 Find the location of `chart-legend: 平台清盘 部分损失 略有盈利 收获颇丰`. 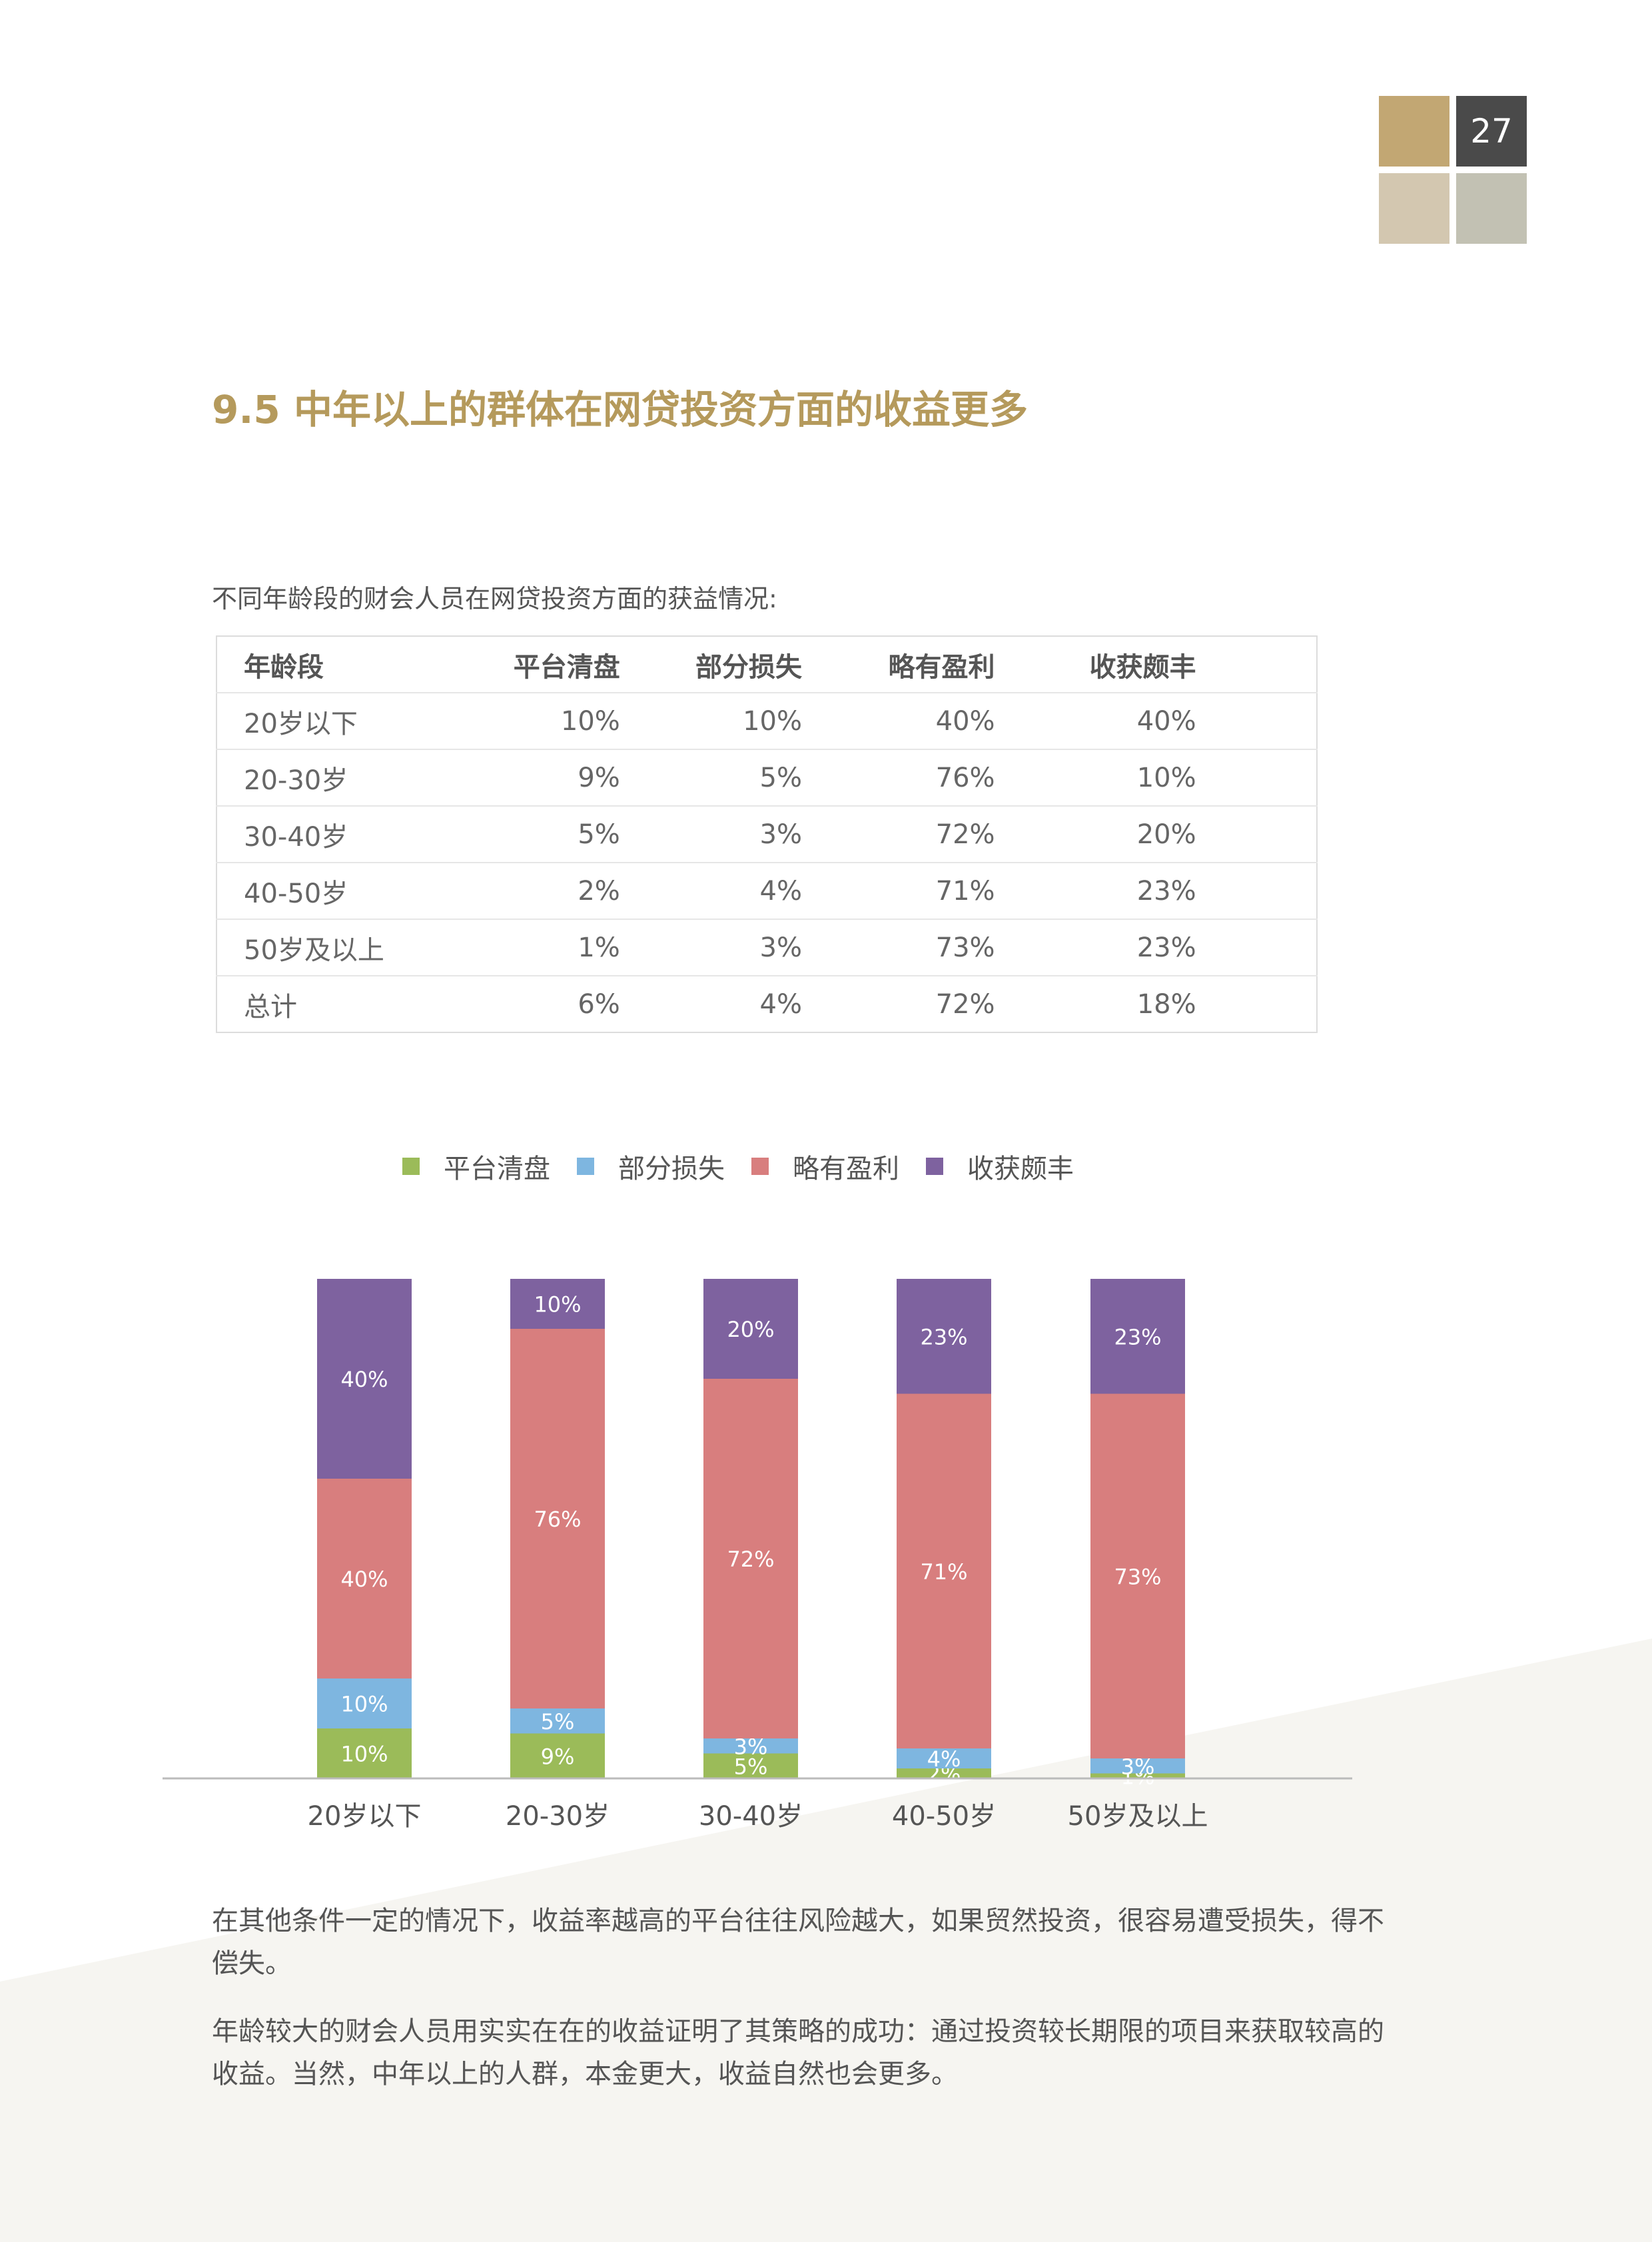

chart-legend: 平台清盘 部分损失 略有盈利 收获颇丰 is located at coordinates (751, 1166).